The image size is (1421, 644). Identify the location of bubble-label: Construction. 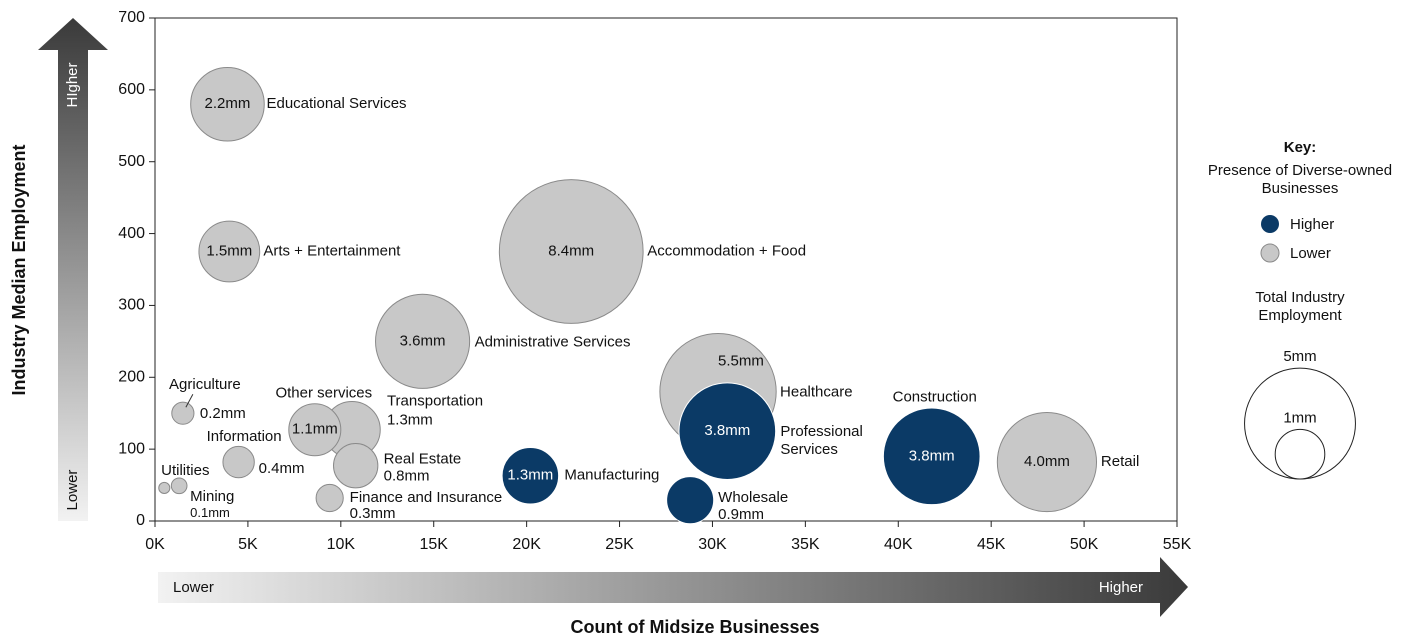
(935, 396).